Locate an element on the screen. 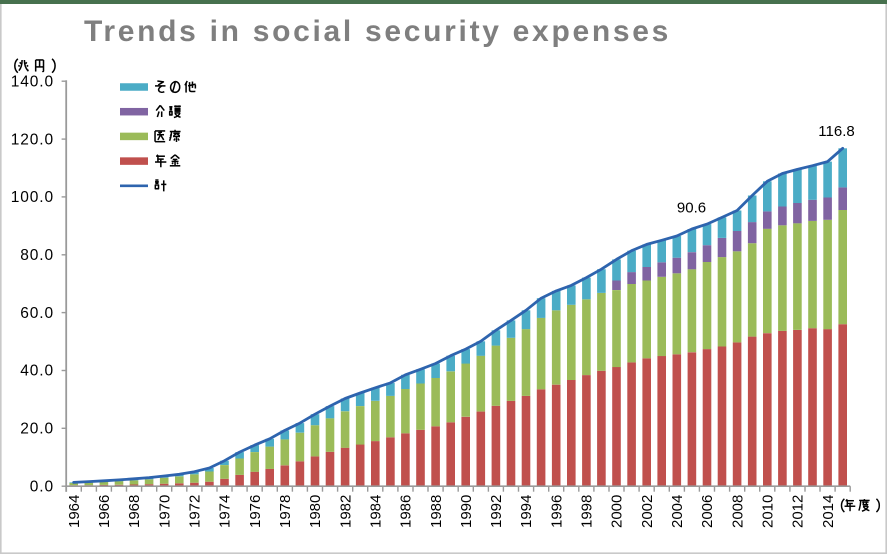  svg-text: 80.0 is located at coordinates (37, 255).